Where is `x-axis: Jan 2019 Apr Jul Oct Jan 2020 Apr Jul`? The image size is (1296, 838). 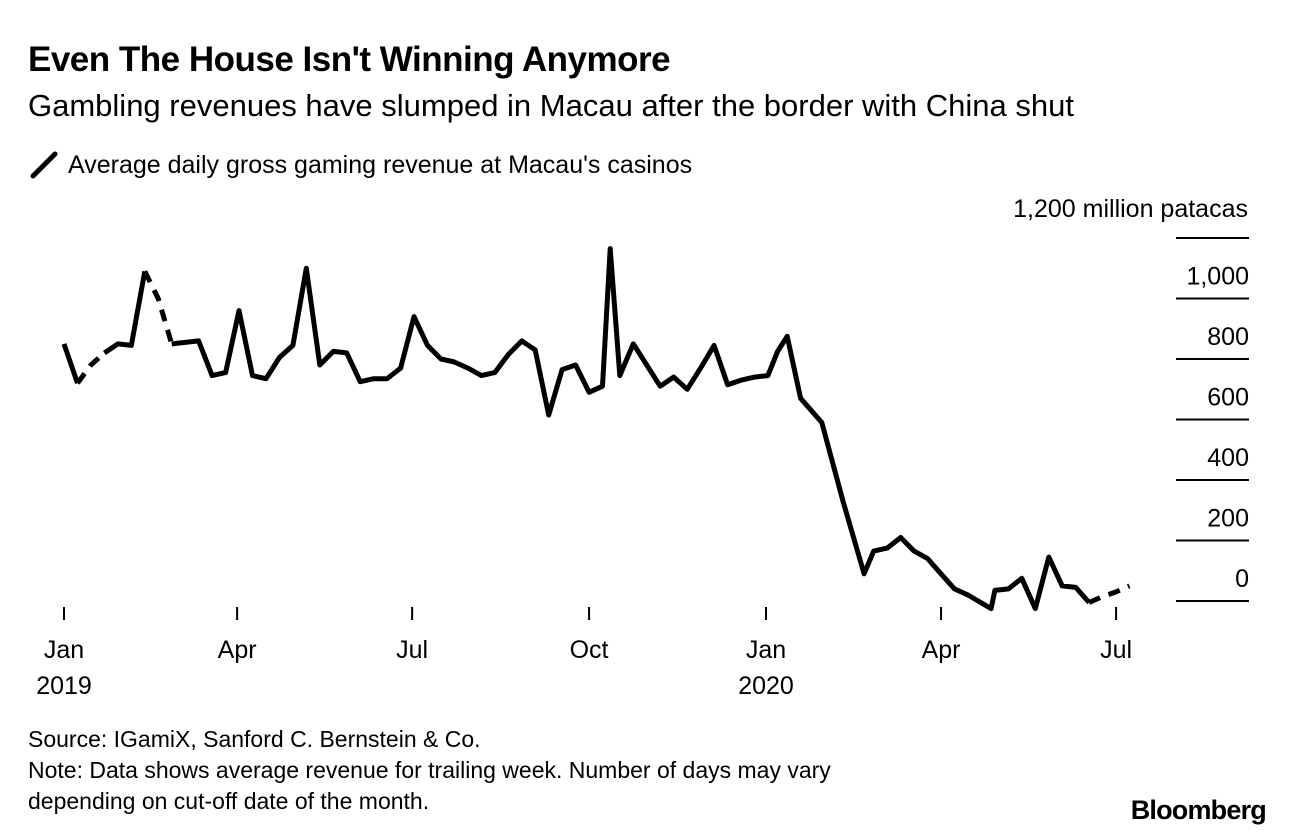
x-axis: Jan 2019 Apr Jul Oct Jan 2020 Apr Jul is located at coordinates (584, 653).